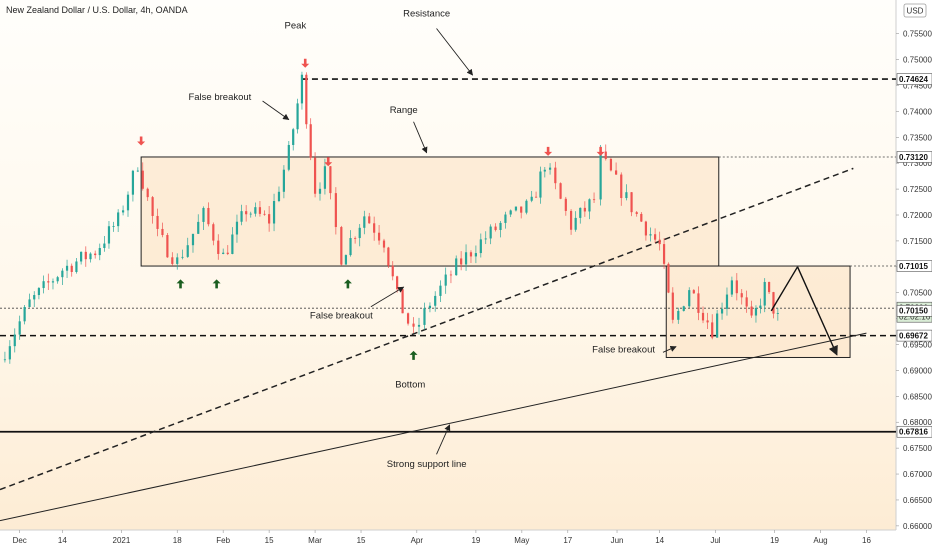 The image size is (932, 550). Describe the element at coordinates (915, 10) in the screenshot. I see `currency-button: USD` at that location.